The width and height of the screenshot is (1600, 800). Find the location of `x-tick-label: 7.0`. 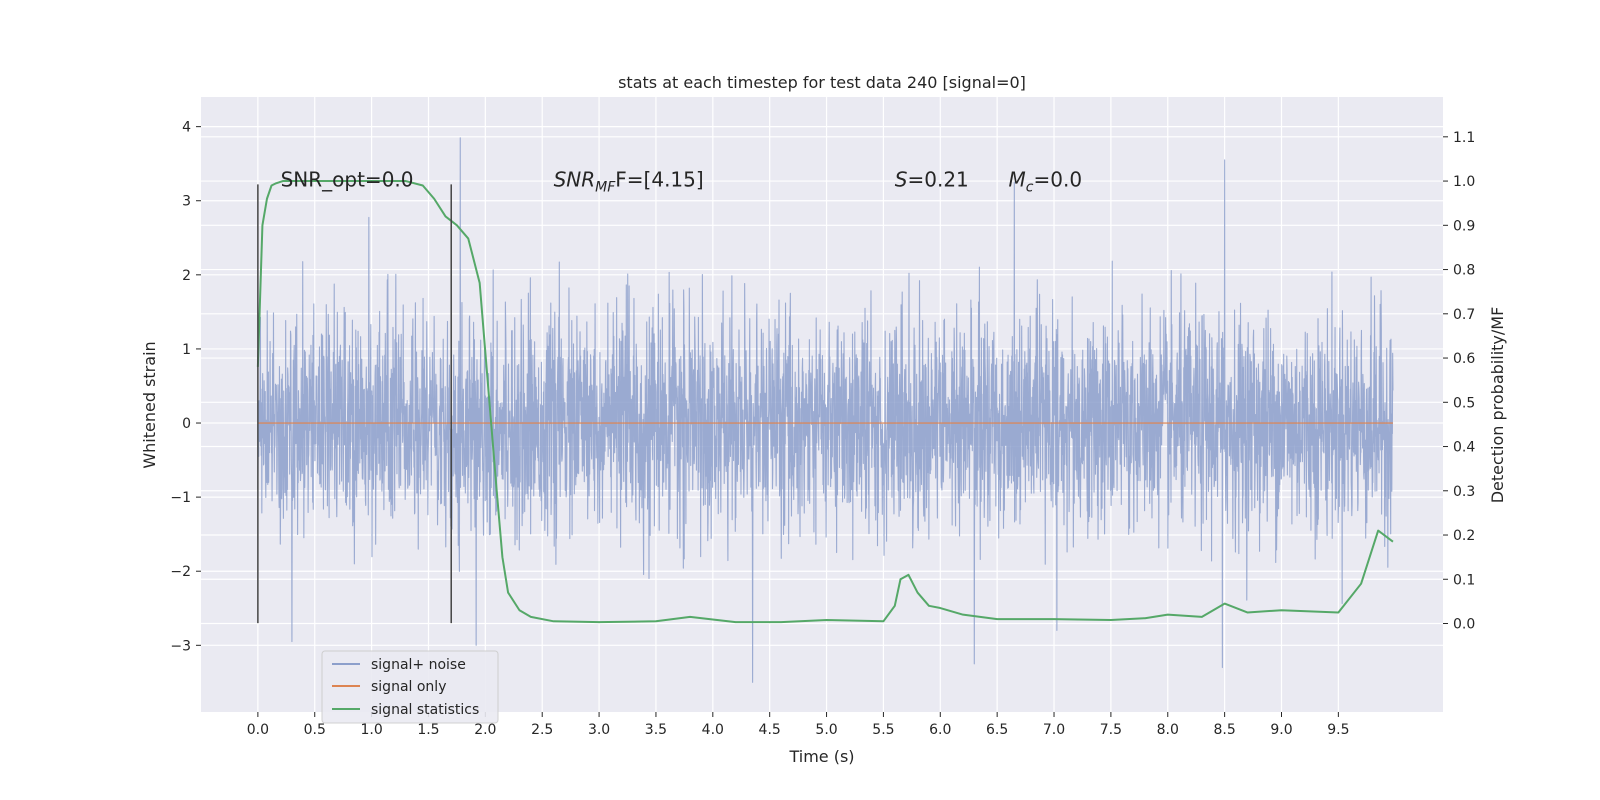

x-tick-label: 7.0 is located at coordinates (1054, 730).